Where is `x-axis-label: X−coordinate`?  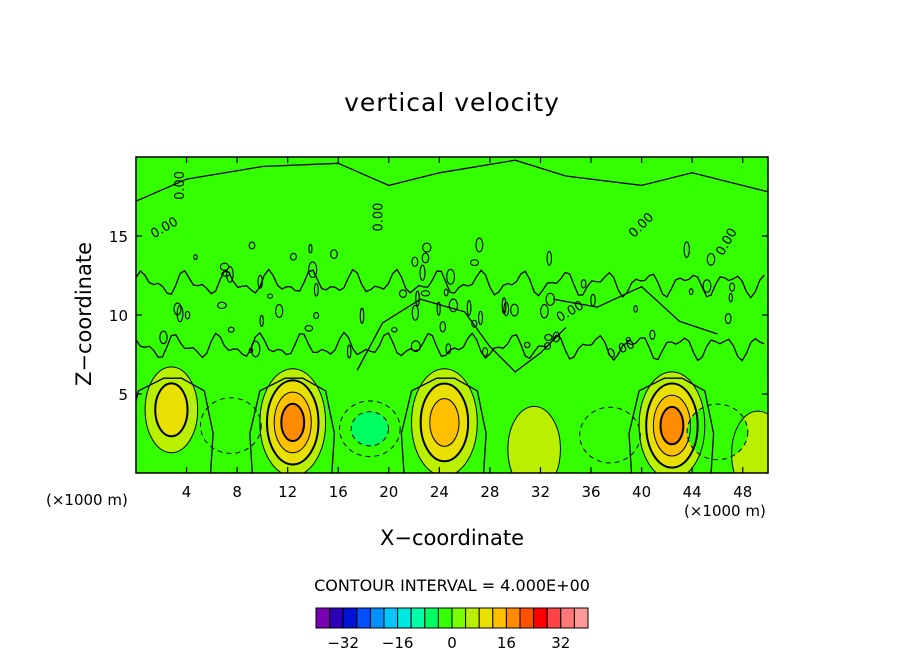 x-axis-label: X−coordinate is located at coordinates (452, 538).